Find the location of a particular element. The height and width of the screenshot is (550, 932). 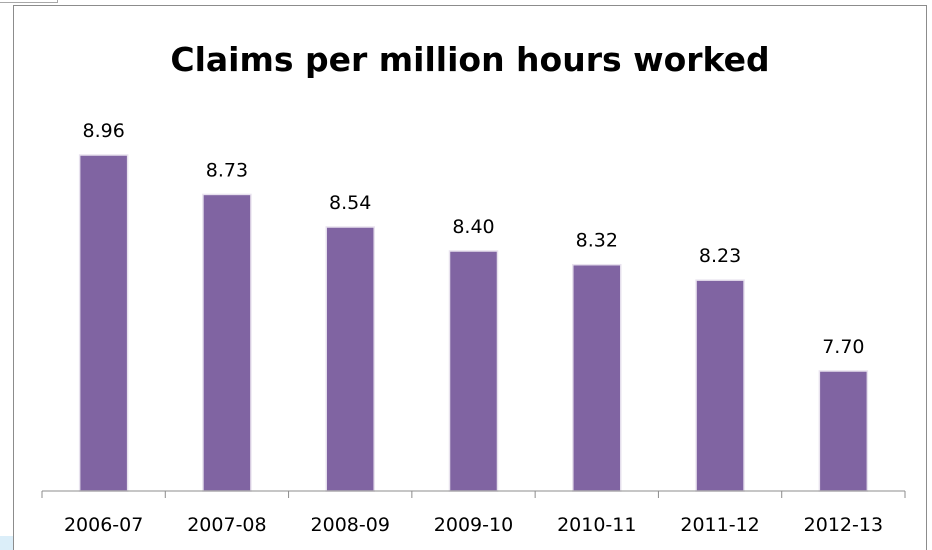

data-label-2012-13: 7.70 is located at coordinates (843, 347).